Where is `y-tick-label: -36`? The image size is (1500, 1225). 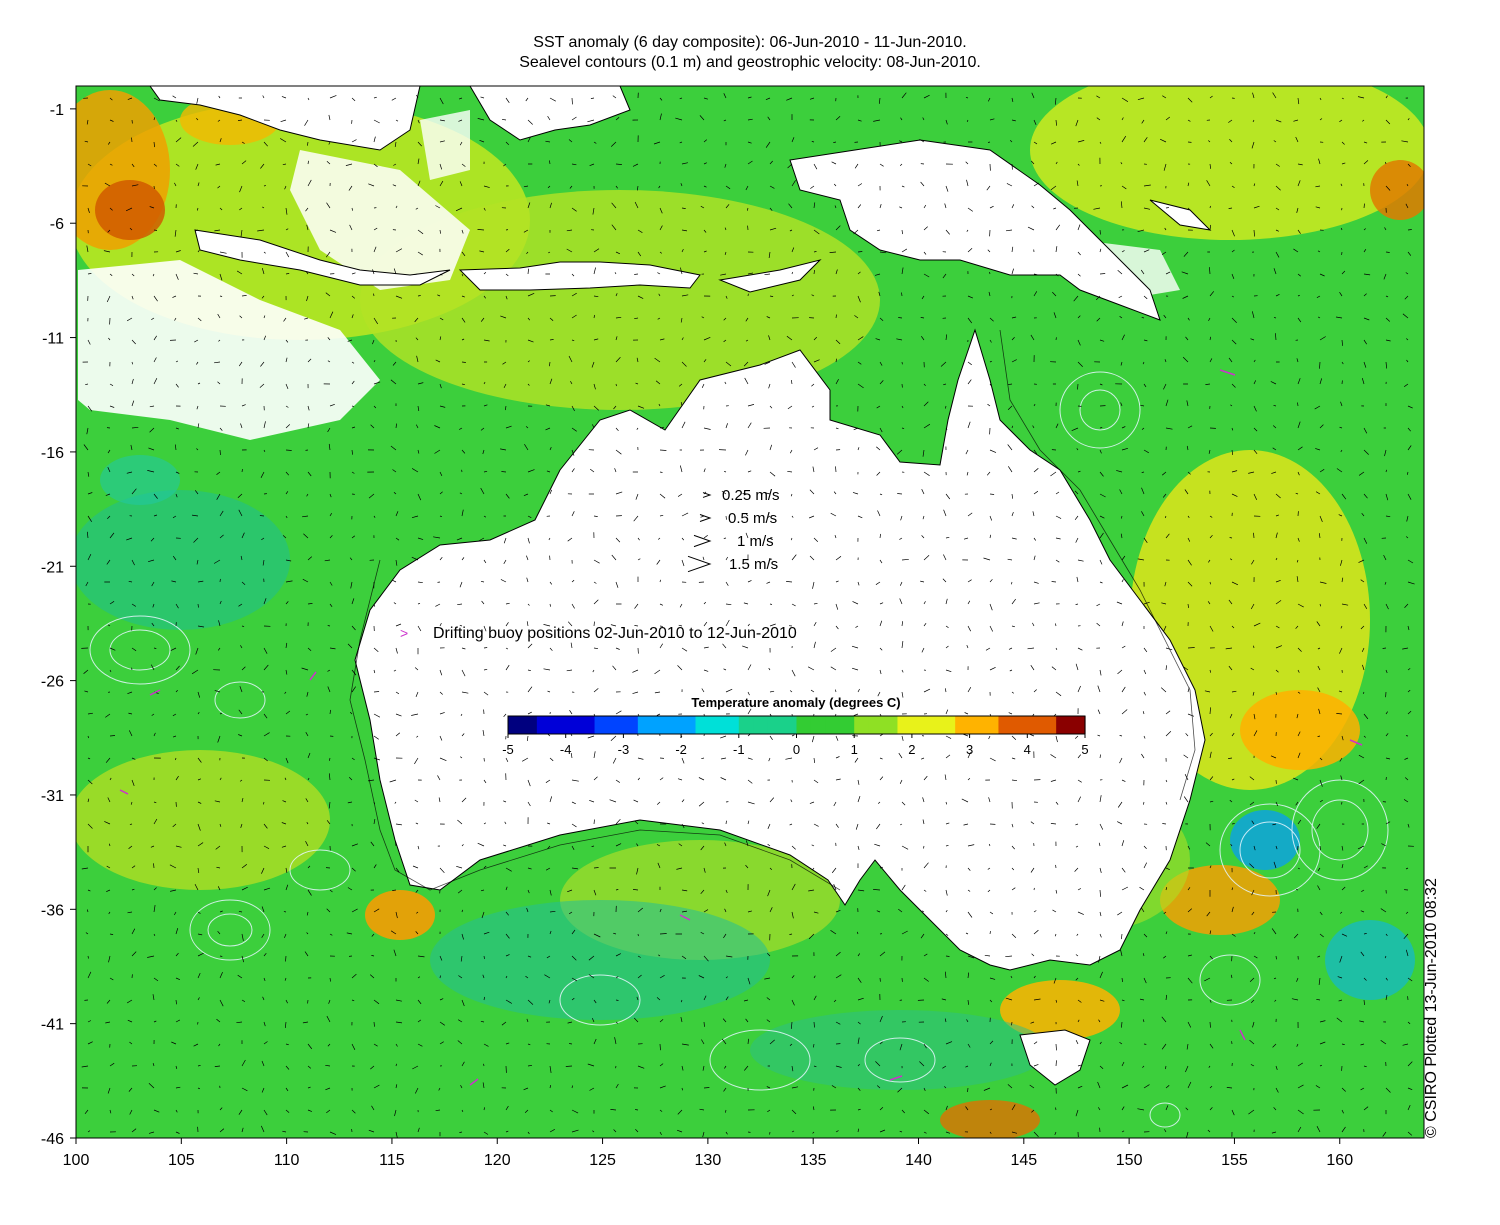 y-tick-label: -36 is located at coordinates (52, 910).